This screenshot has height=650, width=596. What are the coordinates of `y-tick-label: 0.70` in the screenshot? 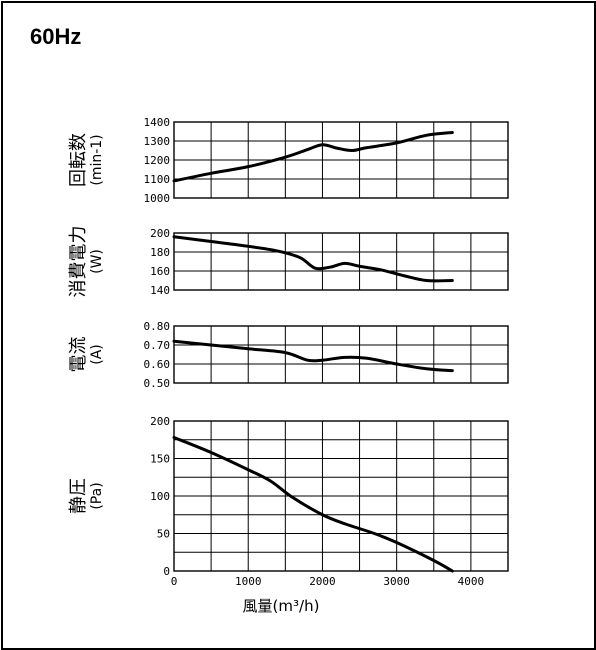 It's located at (157, 345).